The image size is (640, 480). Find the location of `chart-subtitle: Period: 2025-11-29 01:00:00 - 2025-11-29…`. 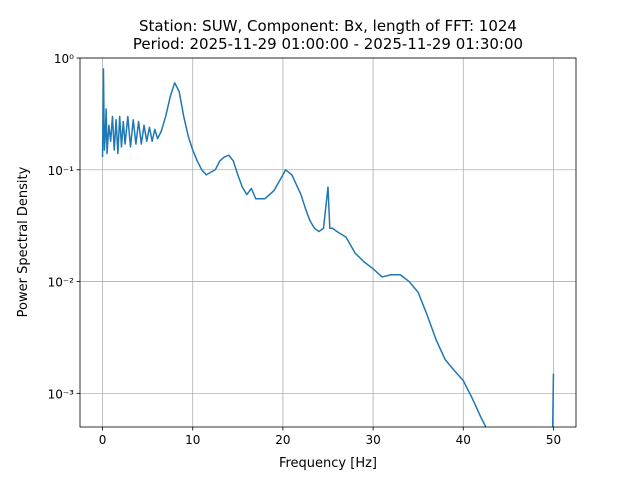

chart-subtitle: Period: 2025-11-29 01:00:00 - 2025-11-29… is located at coordinates (328, 44).